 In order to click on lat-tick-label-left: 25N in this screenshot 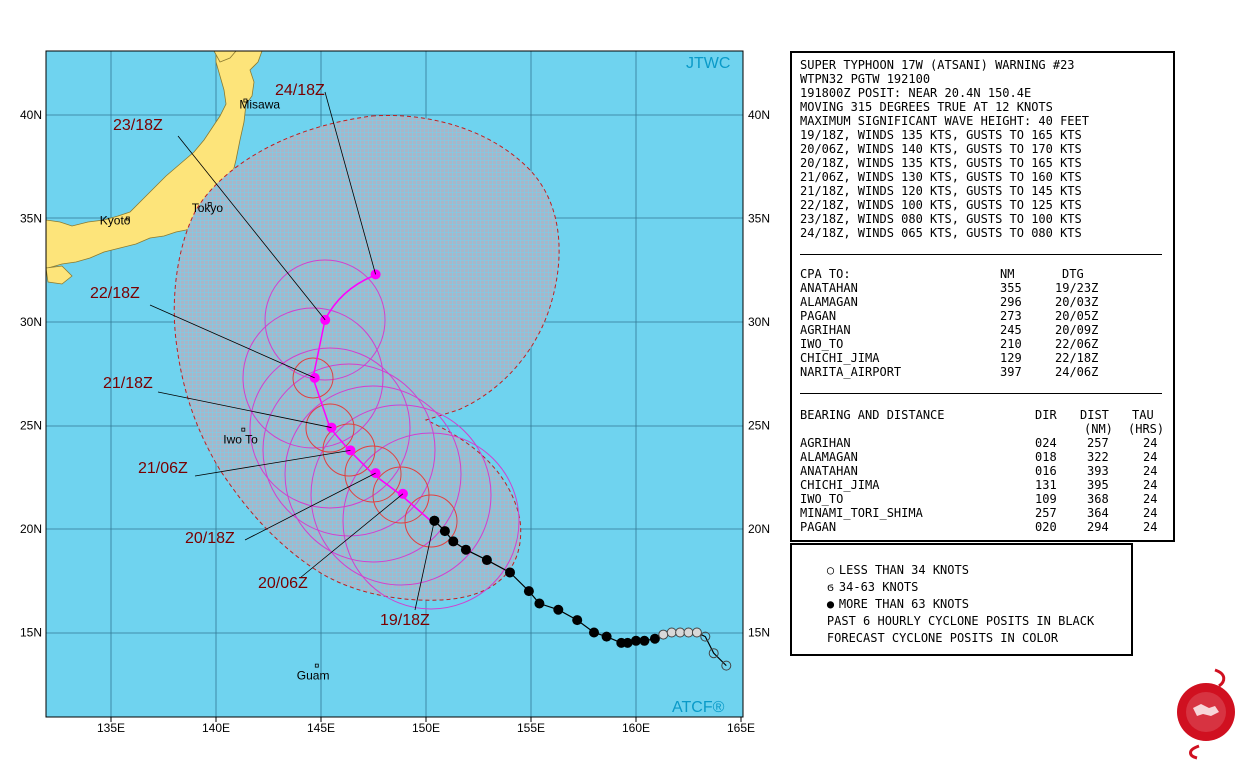, I will do `click(31, 426)`.